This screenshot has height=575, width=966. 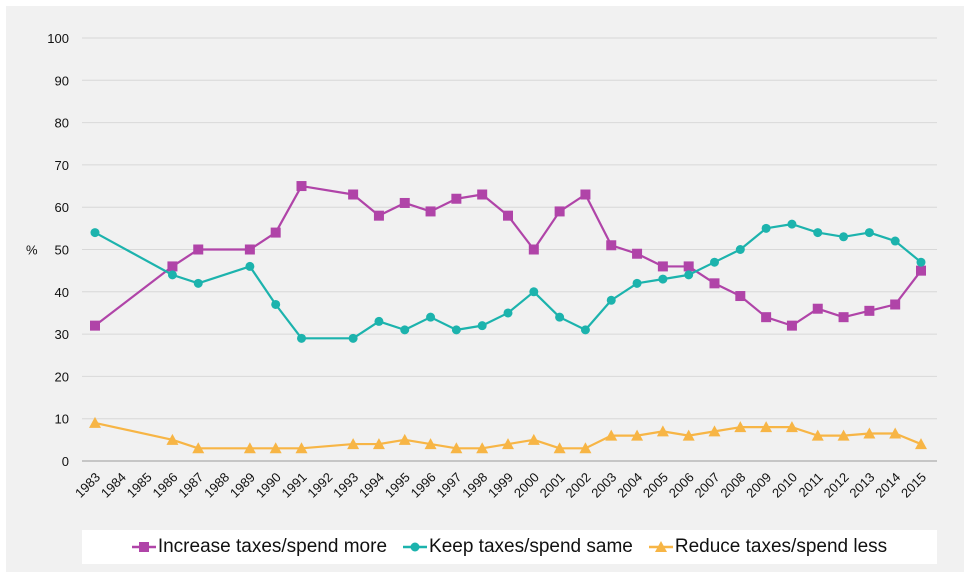 What do you see at coordinates (62, 419) in the screenshot?
I see `y-tick-label-10: 10` at bounding box center [62, 419].